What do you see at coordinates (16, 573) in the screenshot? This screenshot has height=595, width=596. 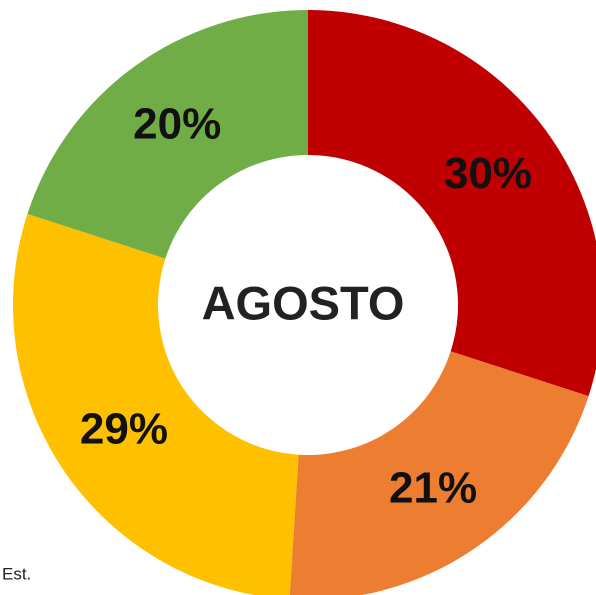 I see `note: Est.` at bounding box center [16, 573].